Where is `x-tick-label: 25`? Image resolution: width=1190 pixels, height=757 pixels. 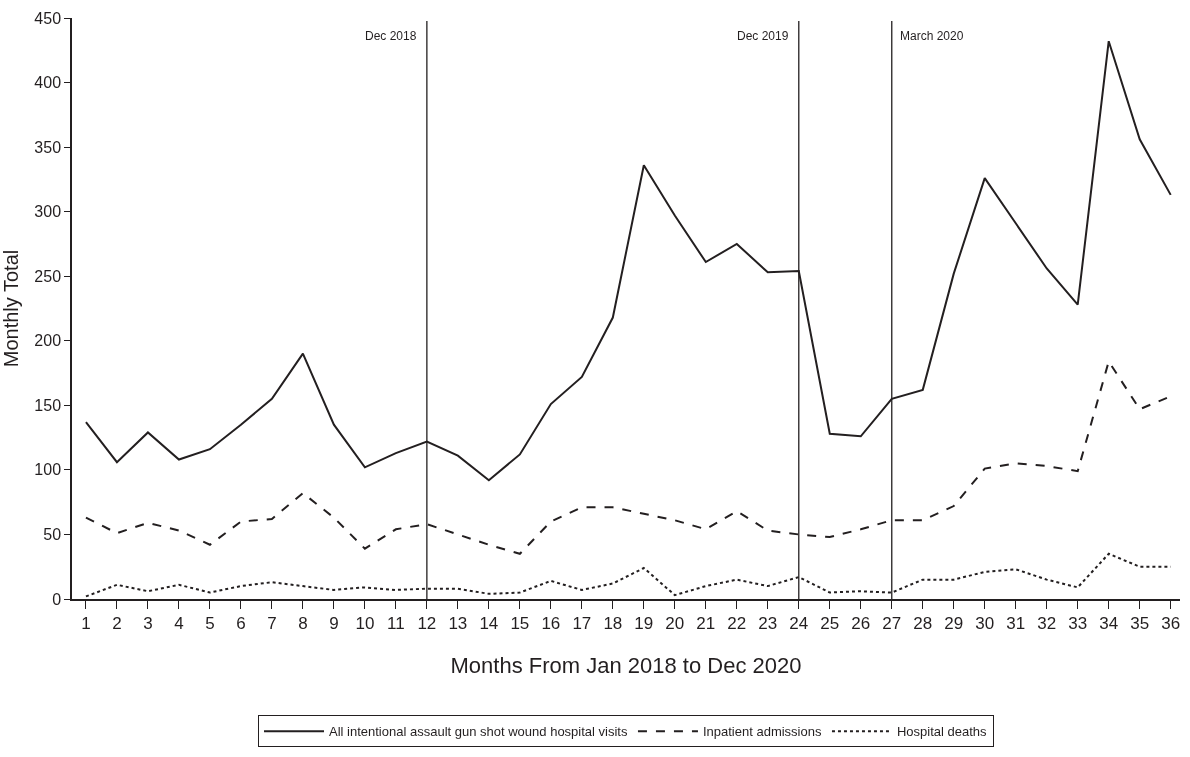
x-tick-label: 25 is located at coordinates (830, 624).